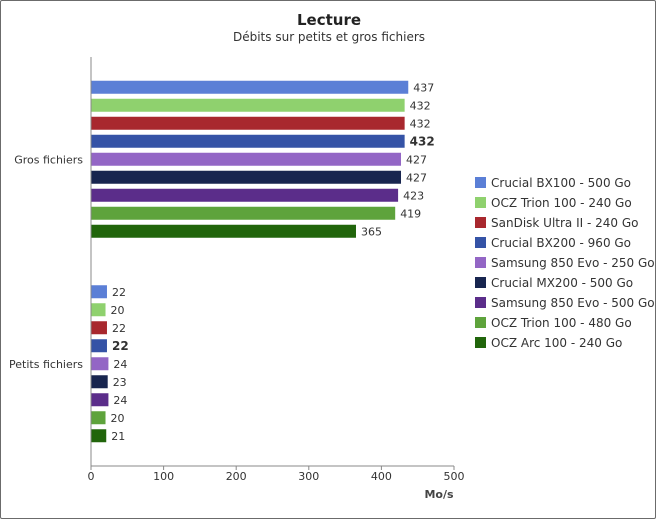 This screenshot has width=656, height=523. I want to click on legend-swatch-ocz-trion-100-240-go, so click(480, 202).